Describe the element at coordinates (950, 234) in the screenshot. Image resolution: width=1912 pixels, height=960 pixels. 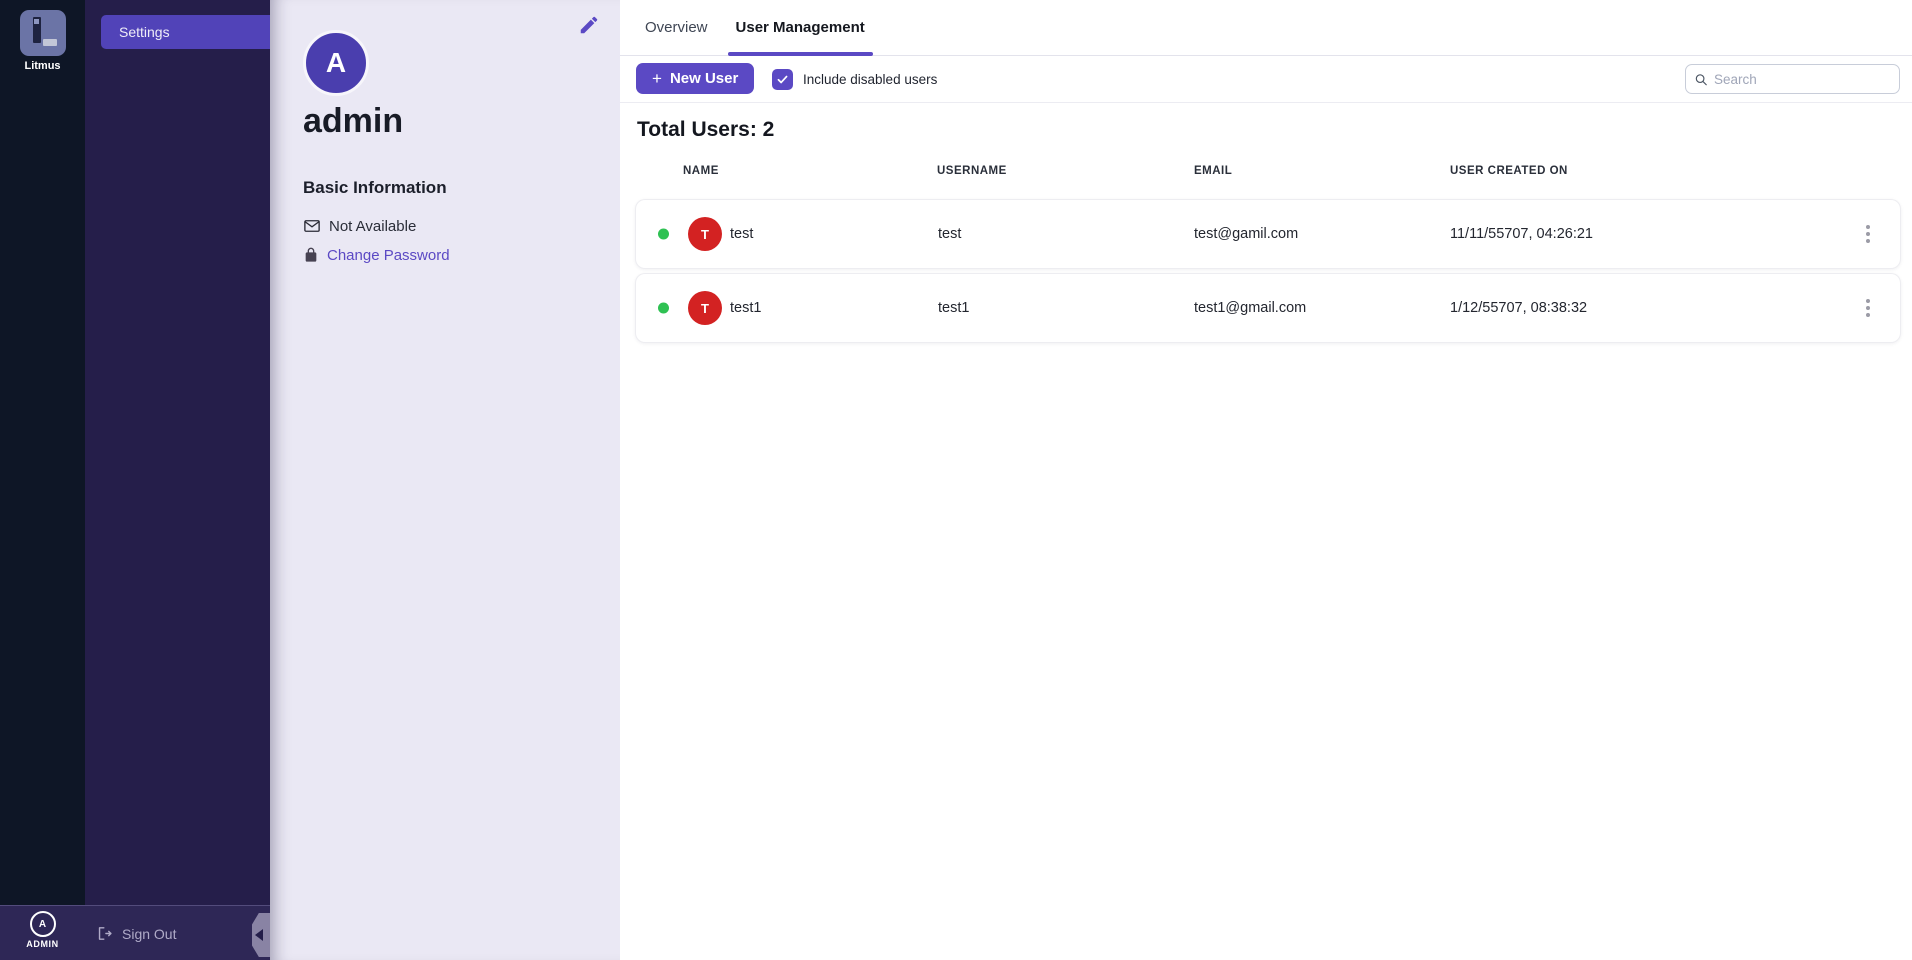
I see `cell-username: test` at that location.